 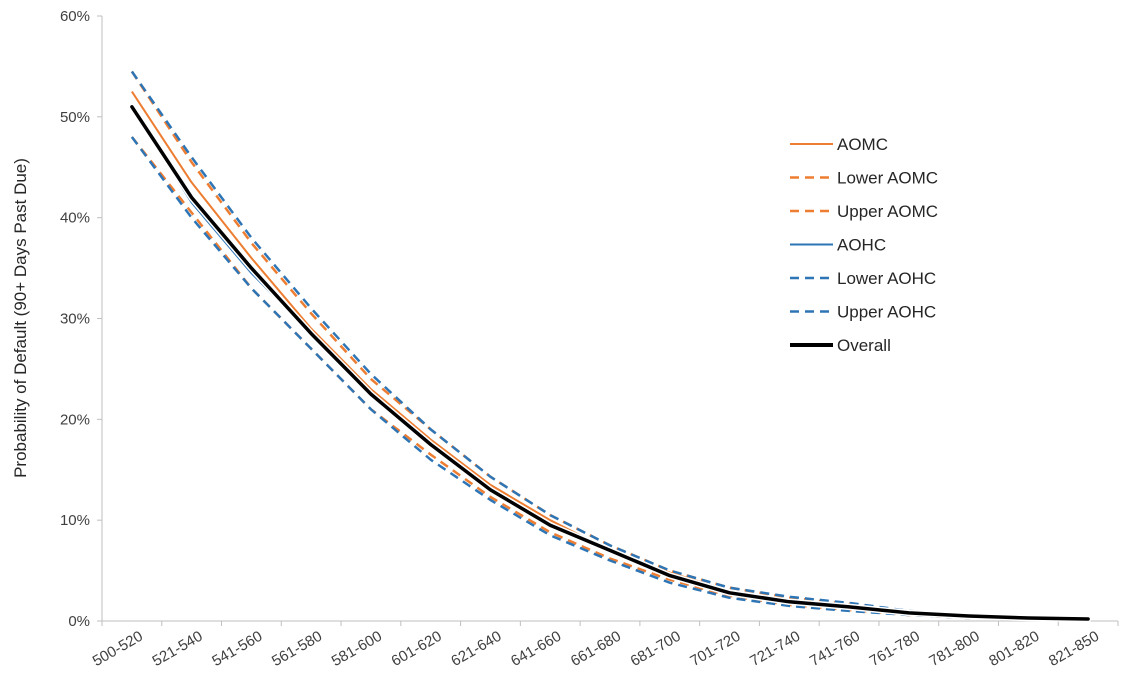 What do you see at coordinates (118, 649) in the screenshot?
I see `x-tick-label: 500-520` at bounding box center [118, 649].